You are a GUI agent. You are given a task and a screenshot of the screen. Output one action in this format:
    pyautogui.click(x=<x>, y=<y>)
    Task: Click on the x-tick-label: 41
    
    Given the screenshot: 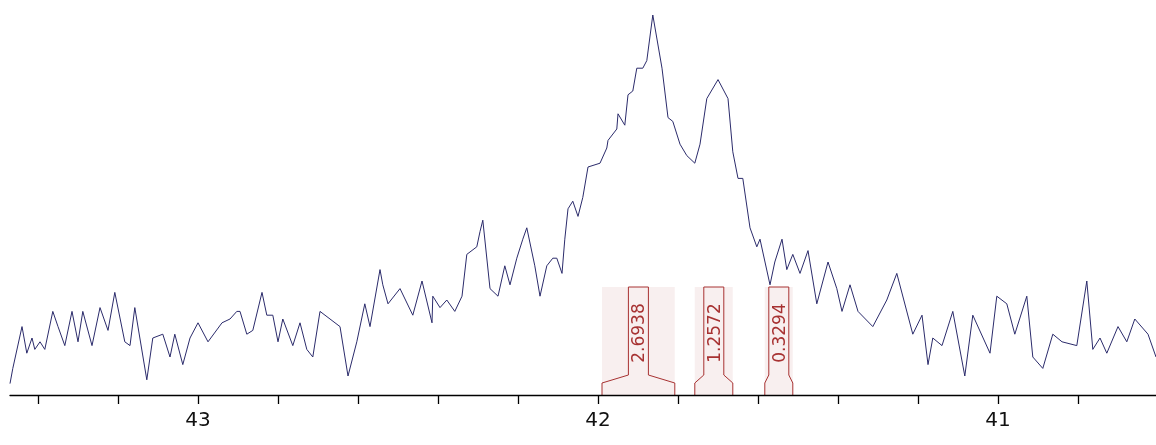 What is the action you would take?
    pyautogui.click(x=998, y=419)
    